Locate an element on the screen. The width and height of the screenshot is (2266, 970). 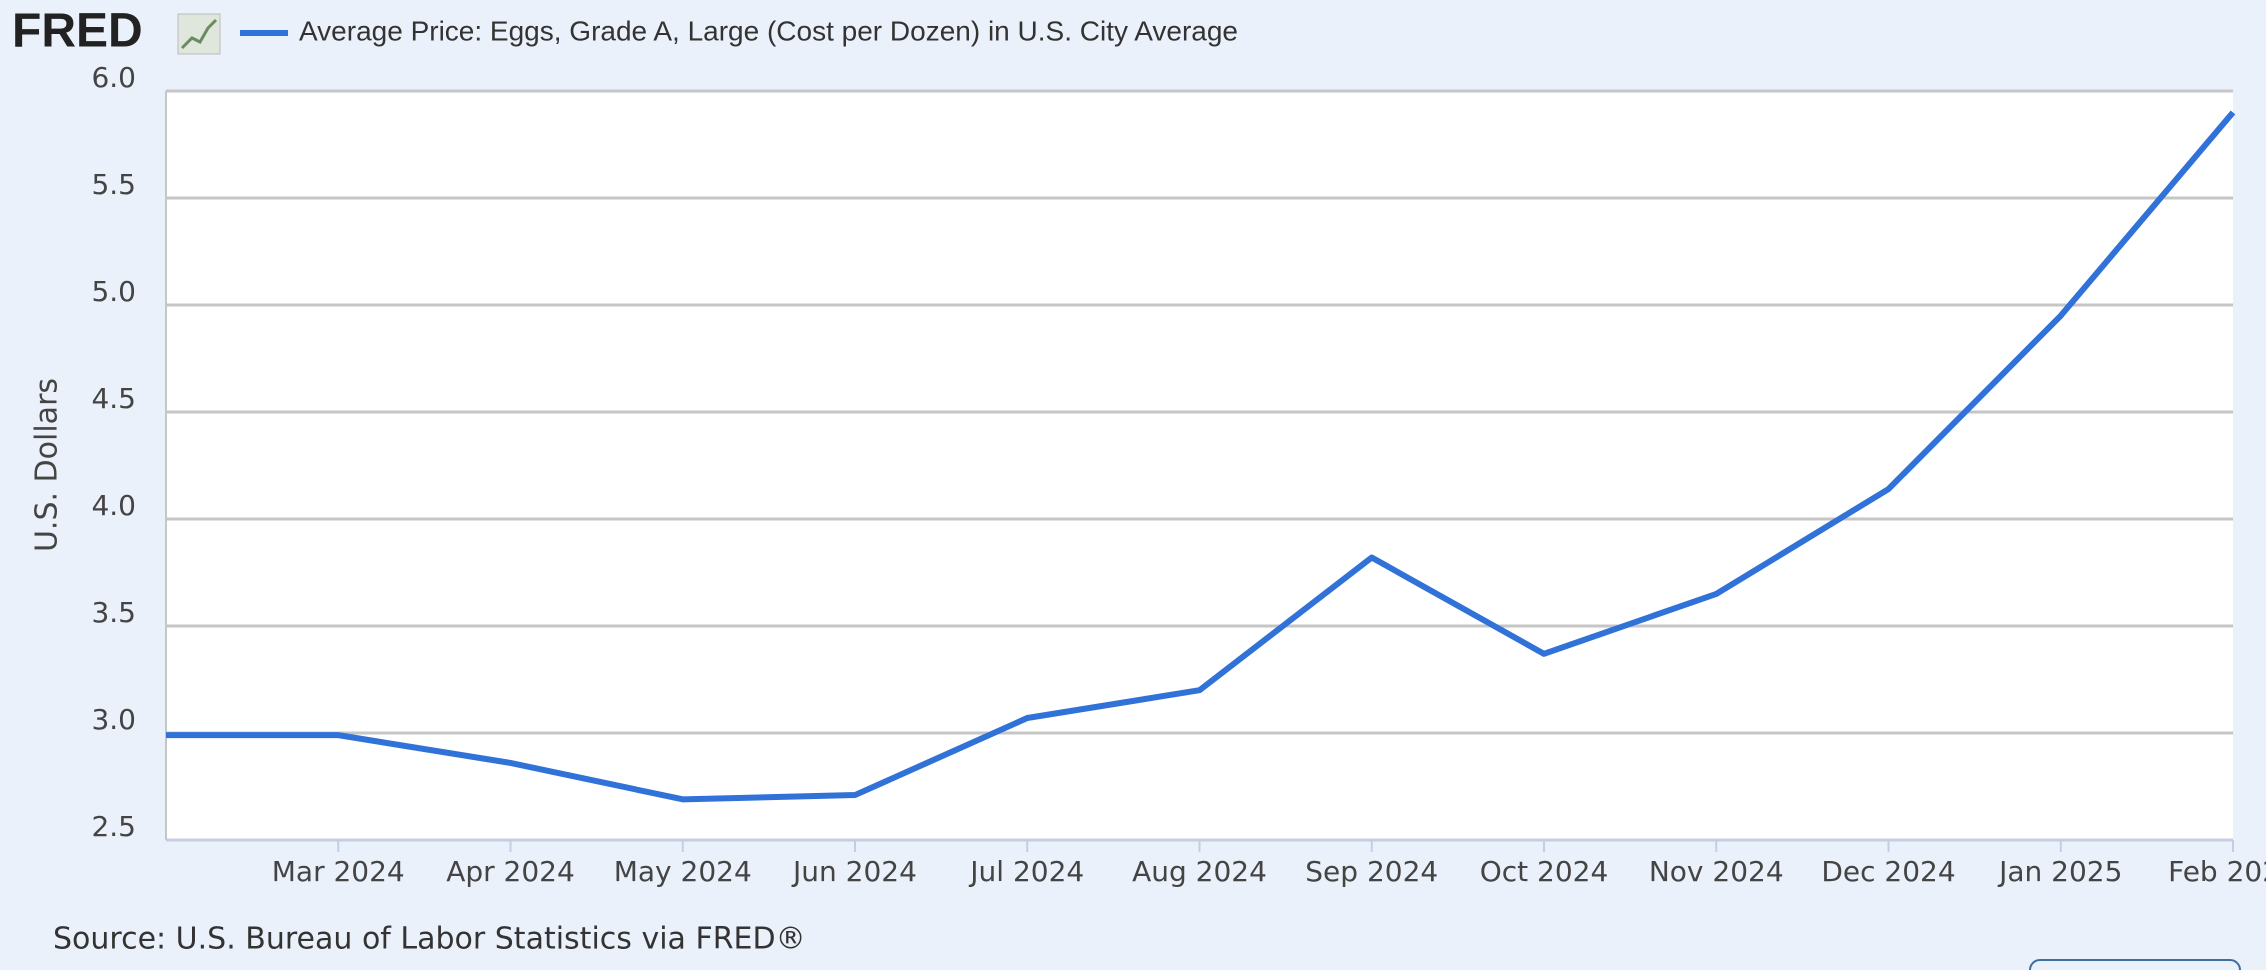
y-axis-label: U.S. Dollars is located at coordinates (47, 465).